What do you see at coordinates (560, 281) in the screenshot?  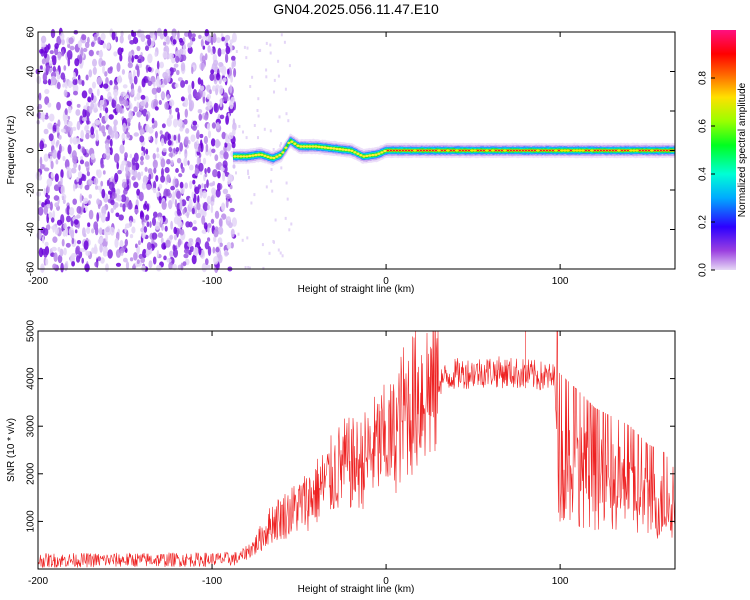 I see `x-tick-label: 100` at bounding box center [560, 281].